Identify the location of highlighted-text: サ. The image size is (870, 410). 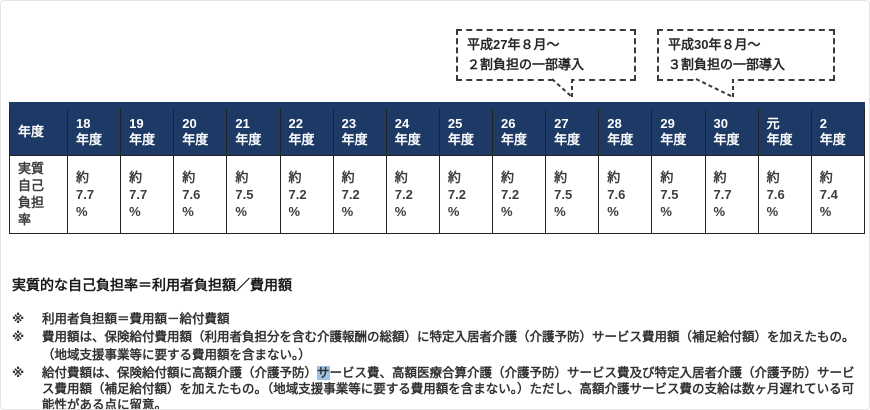
(323, 373).